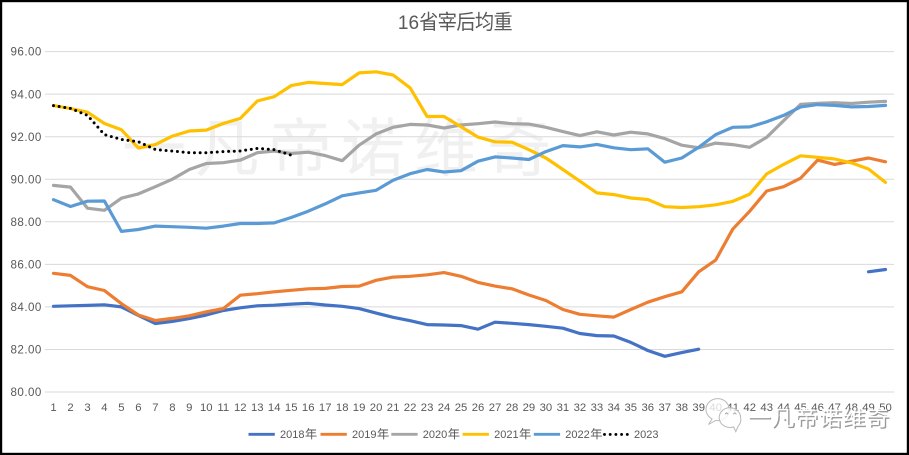 The height and width of the screenshot is (455, 909). Describe the element at coordinates (512, 408) in the screenshot. I see `svg-text: 28` at that location.